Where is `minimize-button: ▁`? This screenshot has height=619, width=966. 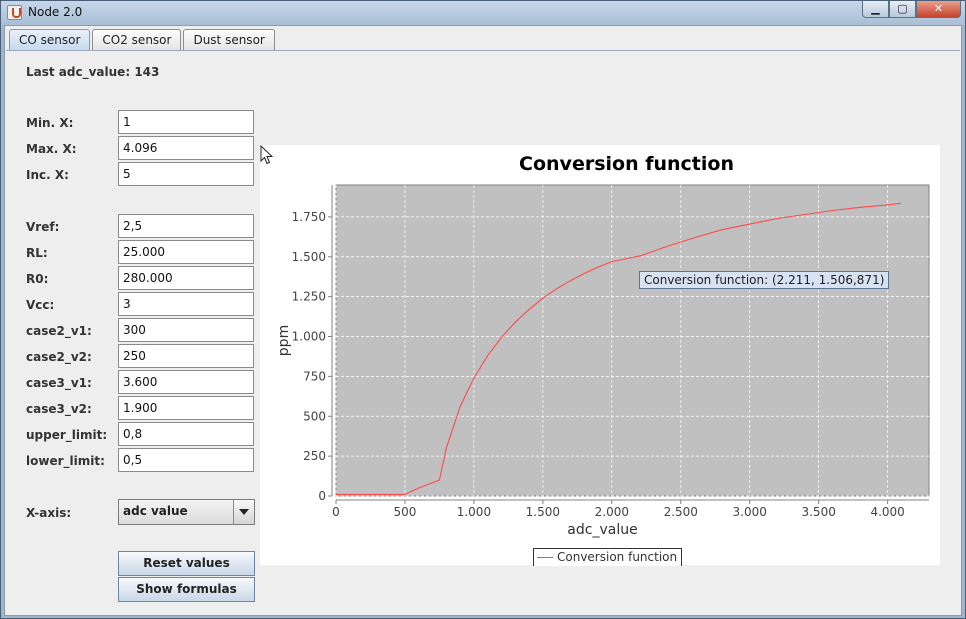
minimize-button: ▁ is located at coordinates (875, 9).